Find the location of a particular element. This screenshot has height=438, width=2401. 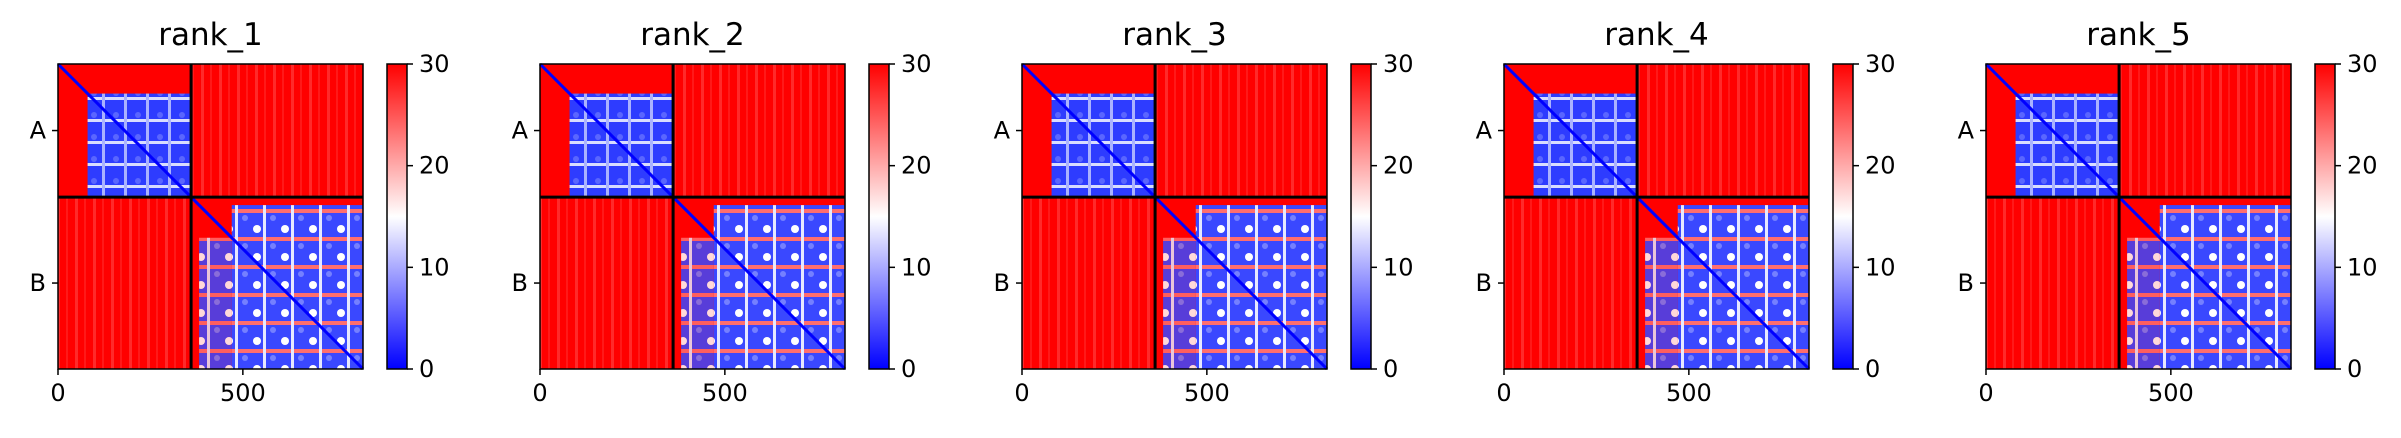

panel-title: rank_4 is located at coordinates (1656, 35).